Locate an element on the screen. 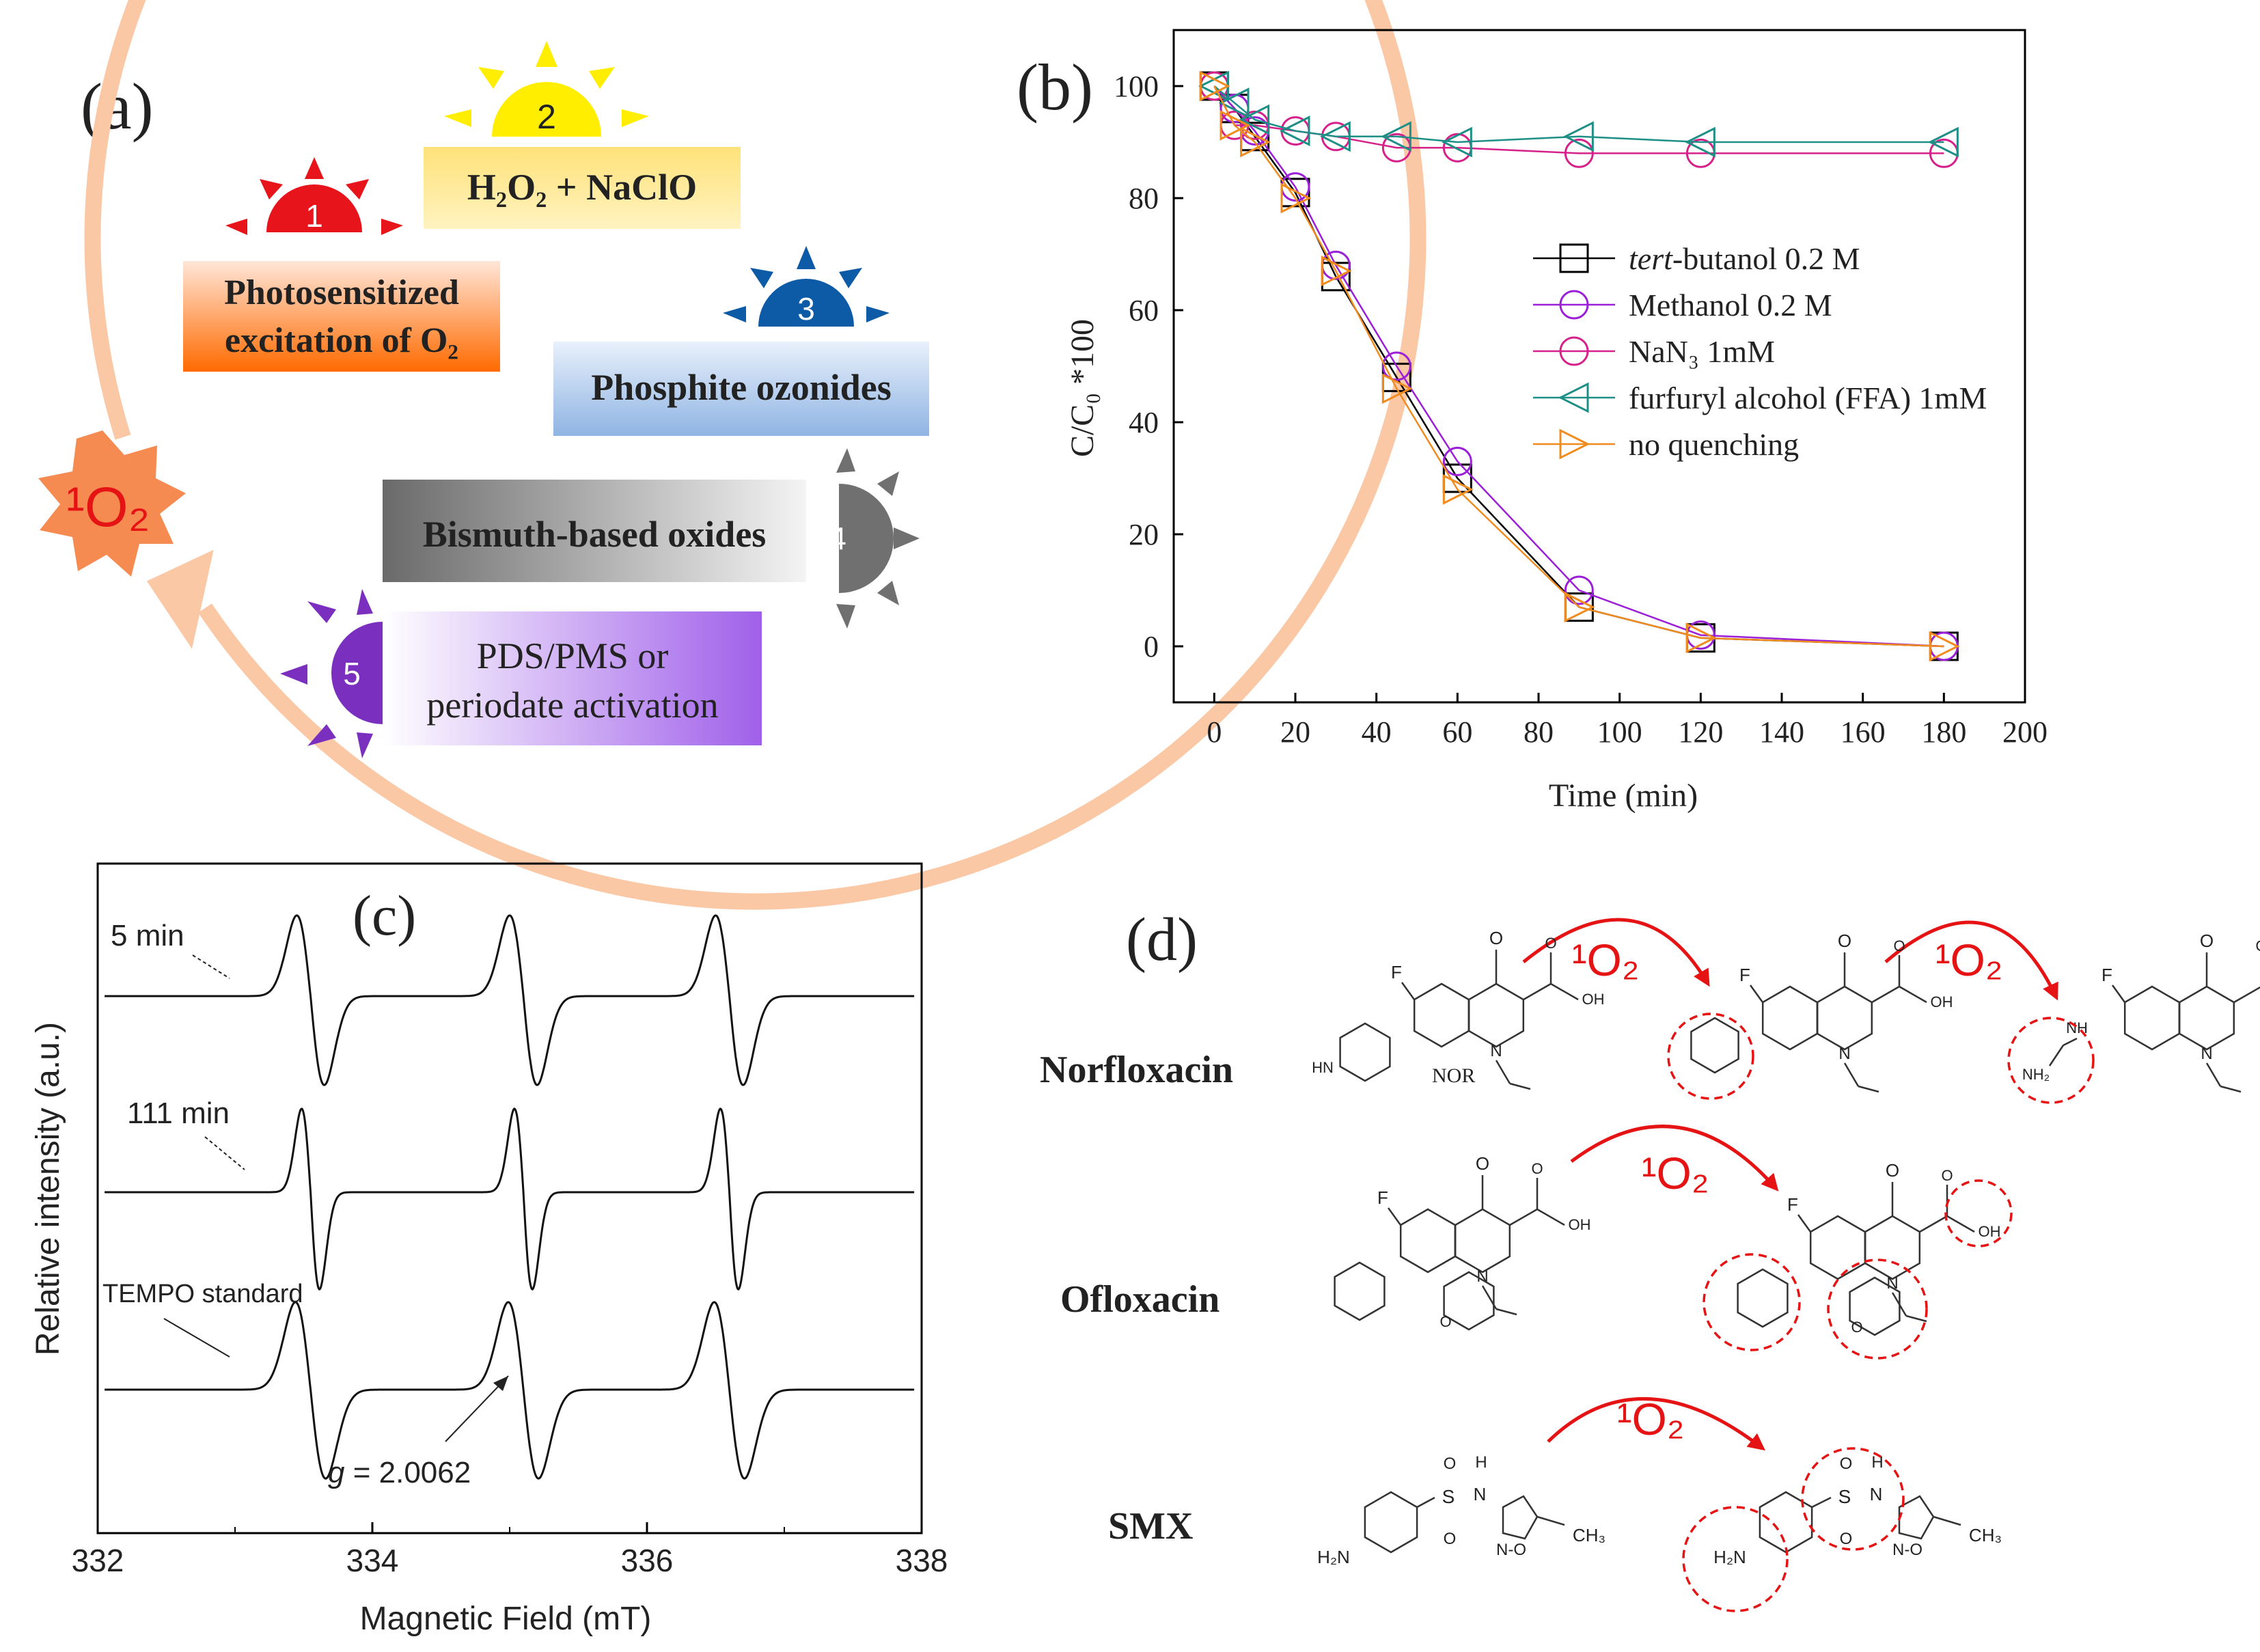  x-tick-label: 20 is located at coordinates (1295, 732).